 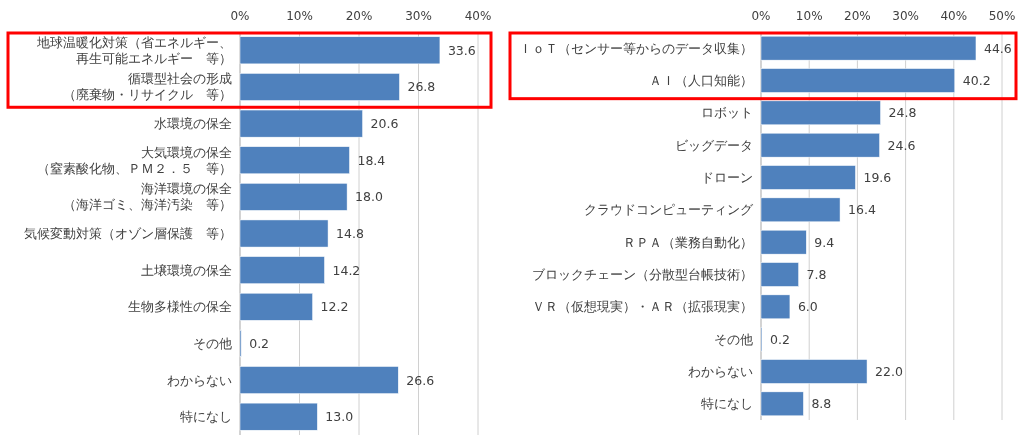 I want to click on y-tick-label: ＩｏＴ（センサー等からのデータ収集）, so click(x=636, y=48).